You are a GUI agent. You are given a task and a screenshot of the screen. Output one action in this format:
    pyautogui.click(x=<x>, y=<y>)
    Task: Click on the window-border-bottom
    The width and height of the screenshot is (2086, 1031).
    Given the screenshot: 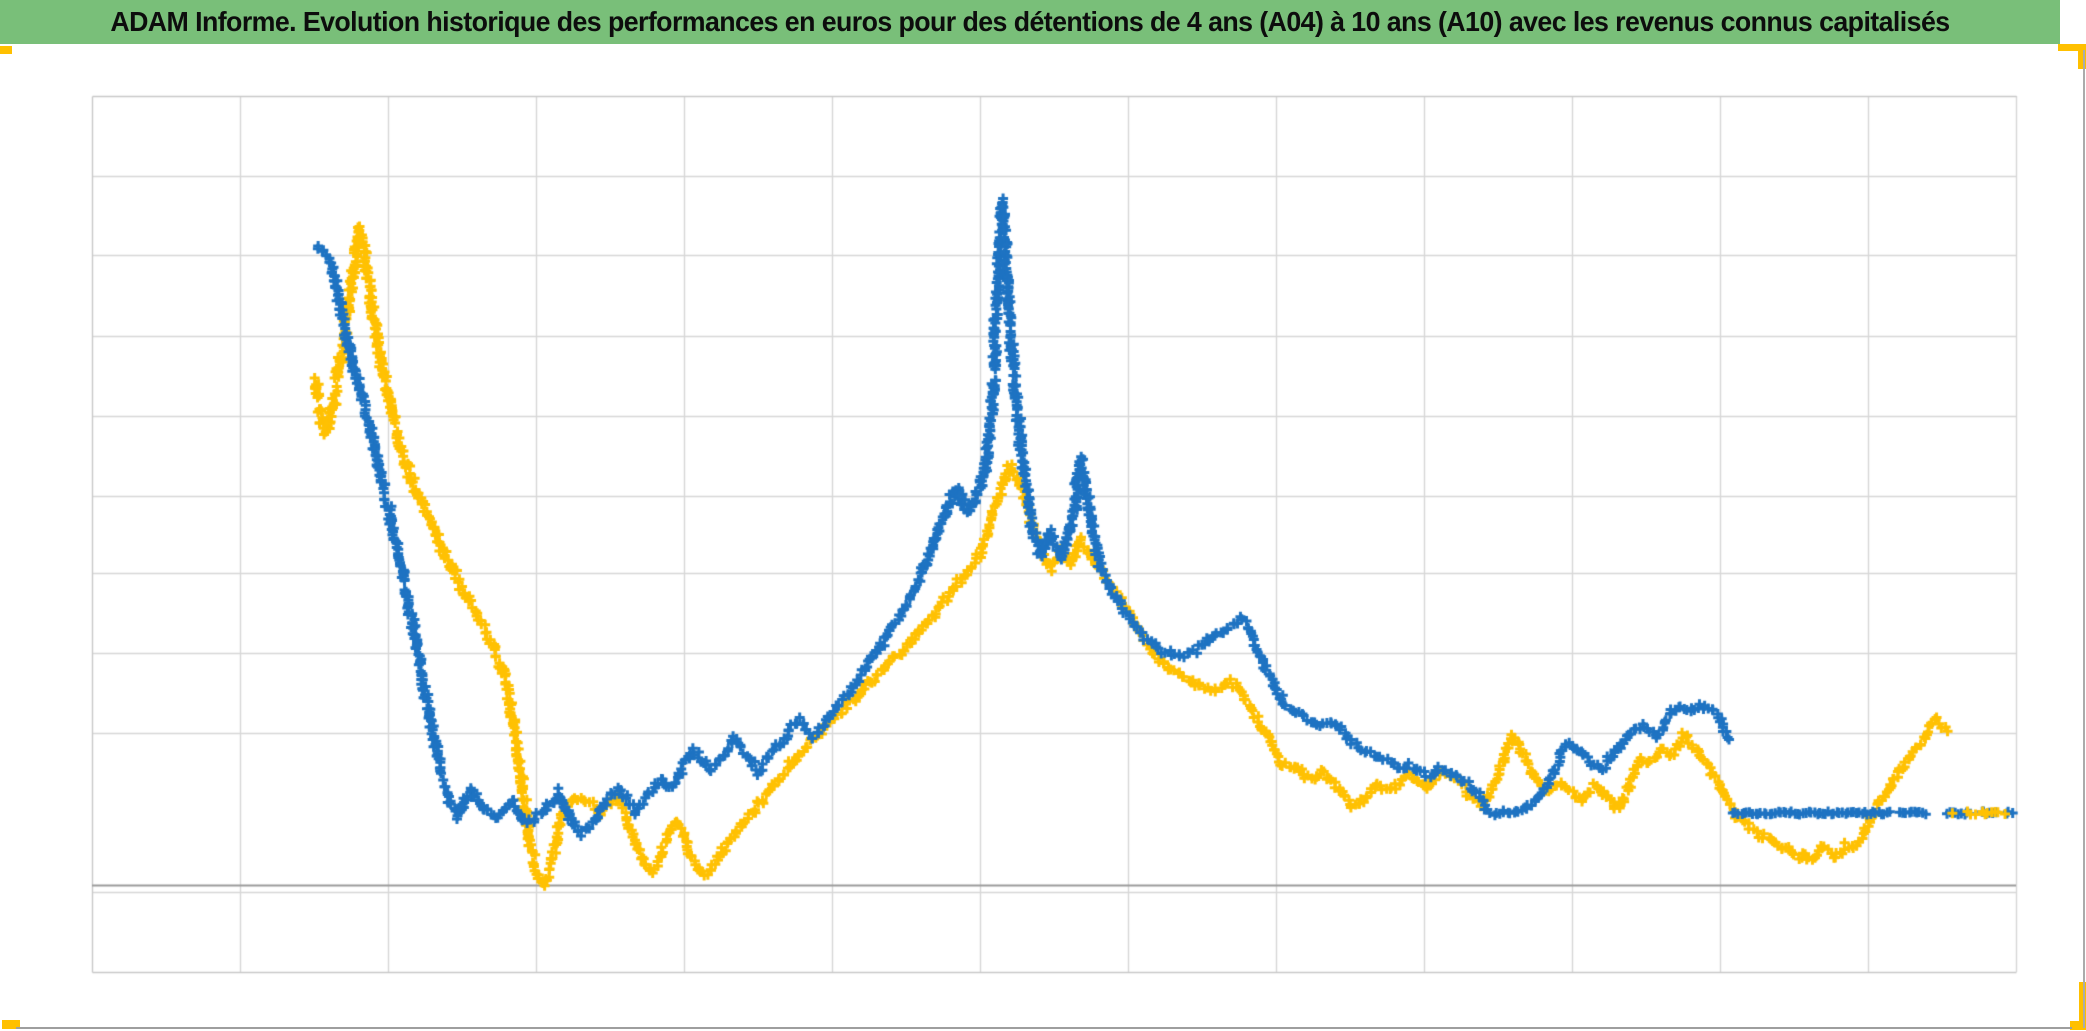 What is the action you would take?
    pyautogui.click(x=1044, y=1028)
    